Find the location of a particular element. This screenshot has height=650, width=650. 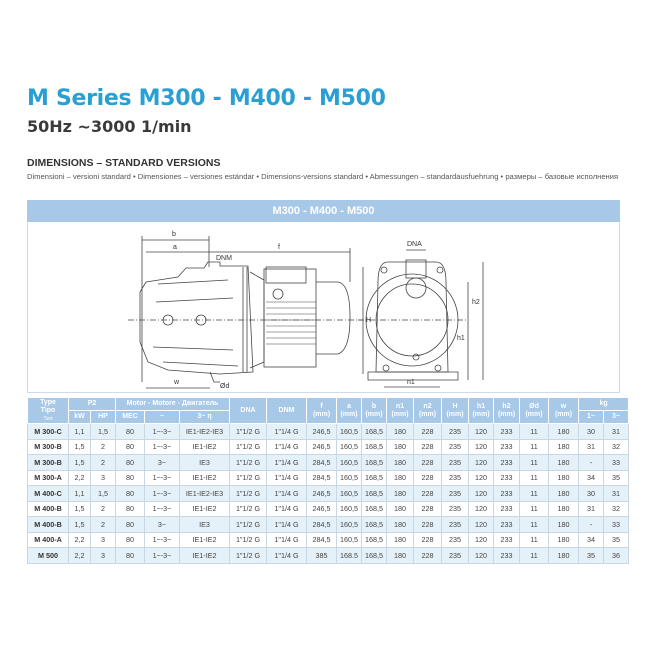

table-cell: 31 is located at coordinates (616, 431).